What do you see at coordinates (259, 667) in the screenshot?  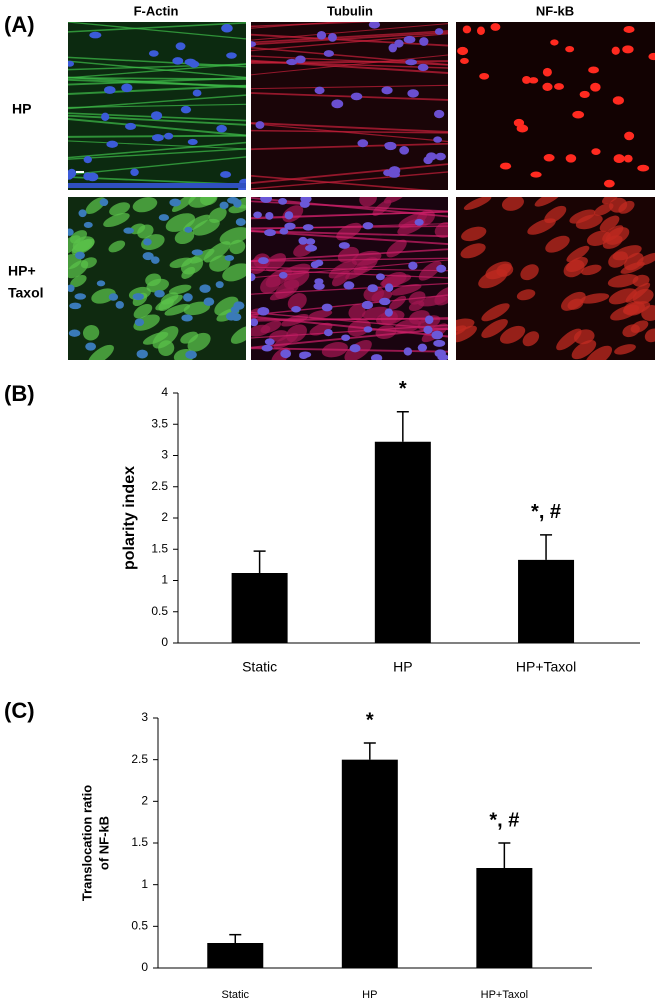 I see `x-tick-label: Static` at bounding box center [259, 667].